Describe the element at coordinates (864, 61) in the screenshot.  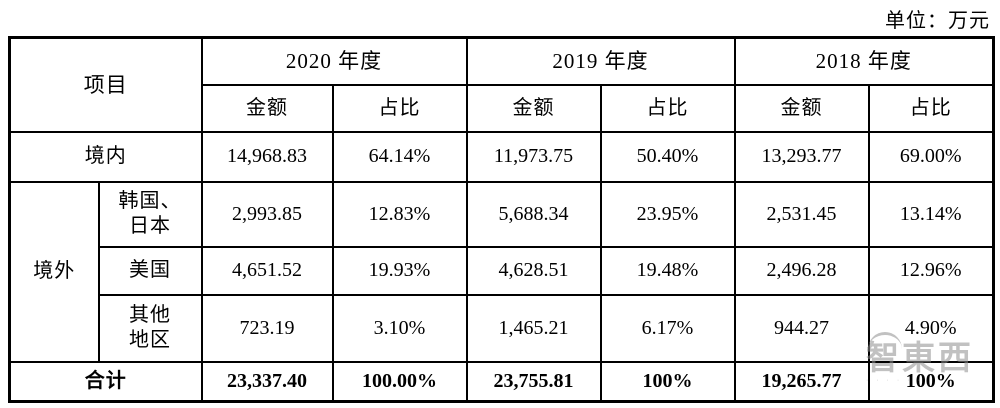
I see `column-header-year-2018: 2018 年度` at that location.